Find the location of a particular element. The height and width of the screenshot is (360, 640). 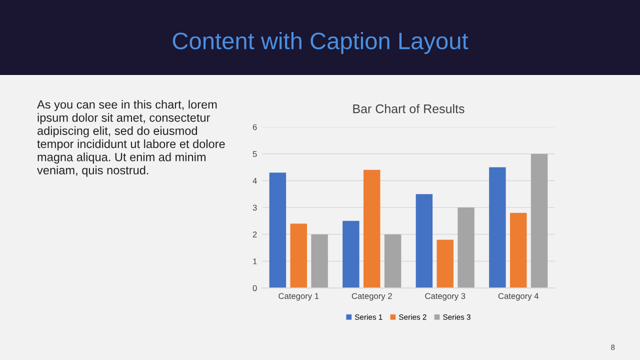

text: Content with Caption Layout is located at coordinates (320, 43).